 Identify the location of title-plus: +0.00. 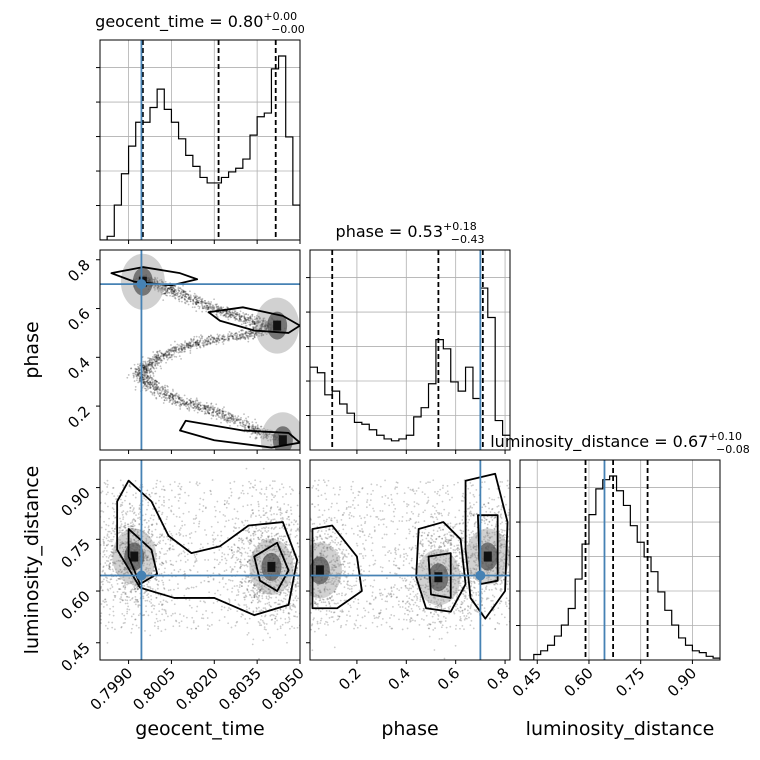
(280, 16).